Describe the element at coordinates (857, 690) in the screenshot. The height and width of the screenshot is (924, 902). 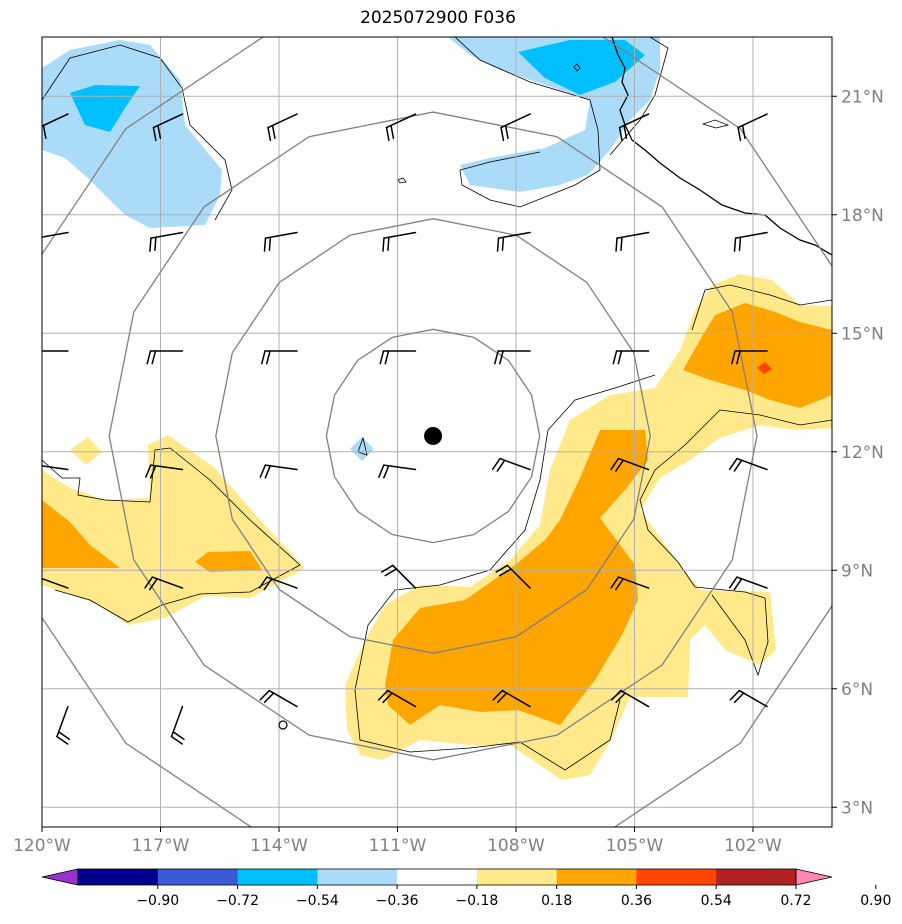
I see `lat-tick-label: 6°N` at that location.